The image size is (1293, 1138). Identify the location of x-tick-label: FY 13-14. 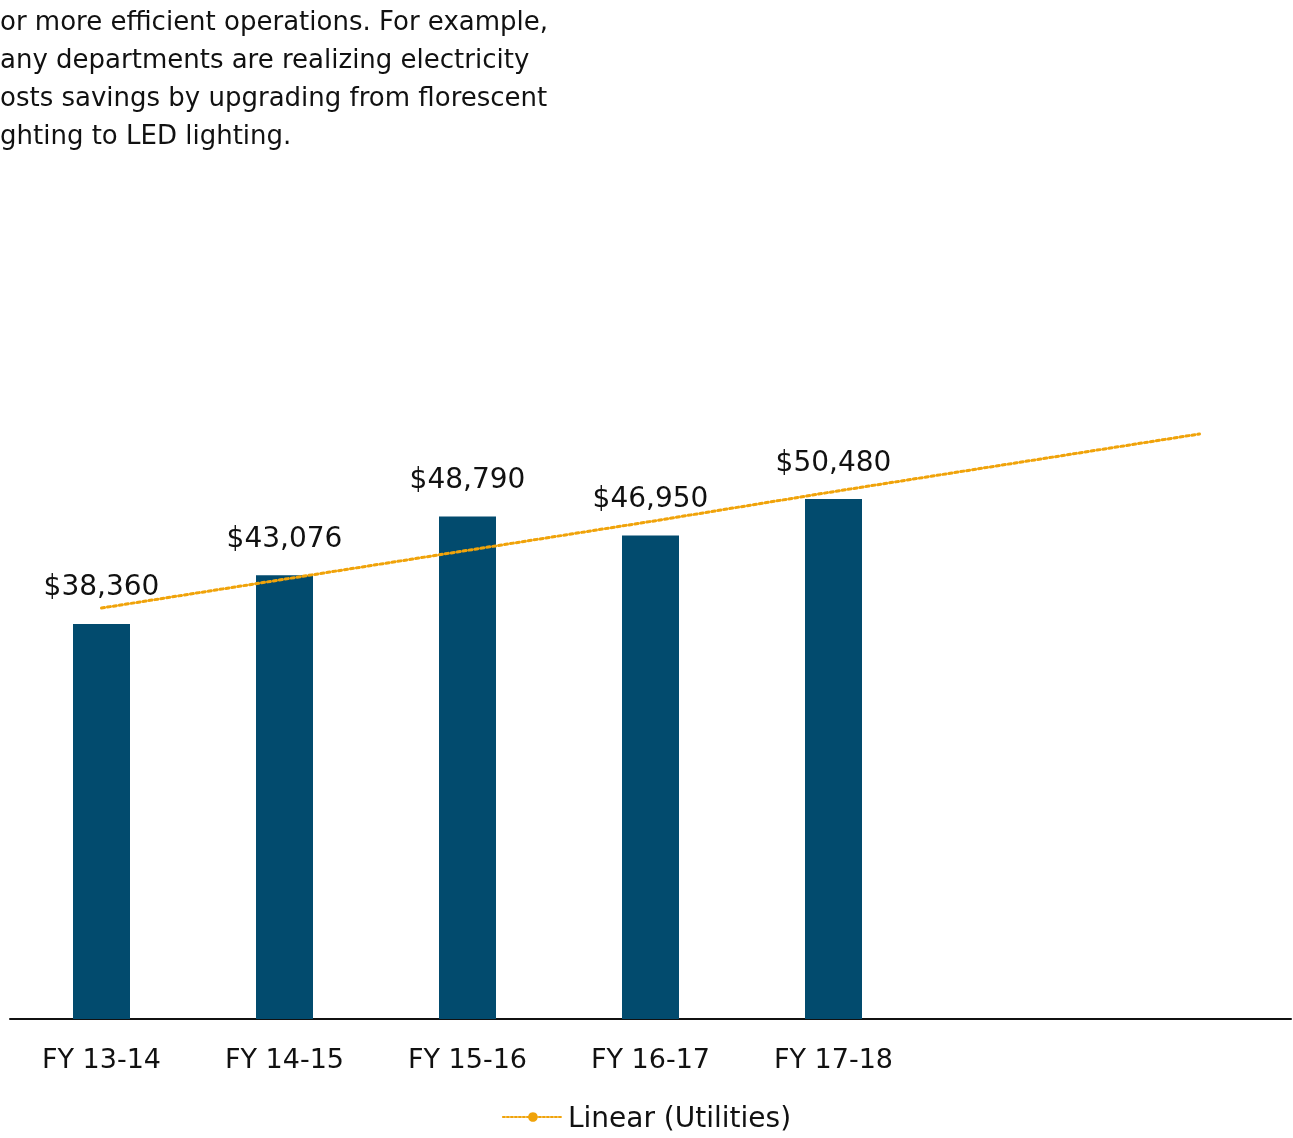
(101, 1058).